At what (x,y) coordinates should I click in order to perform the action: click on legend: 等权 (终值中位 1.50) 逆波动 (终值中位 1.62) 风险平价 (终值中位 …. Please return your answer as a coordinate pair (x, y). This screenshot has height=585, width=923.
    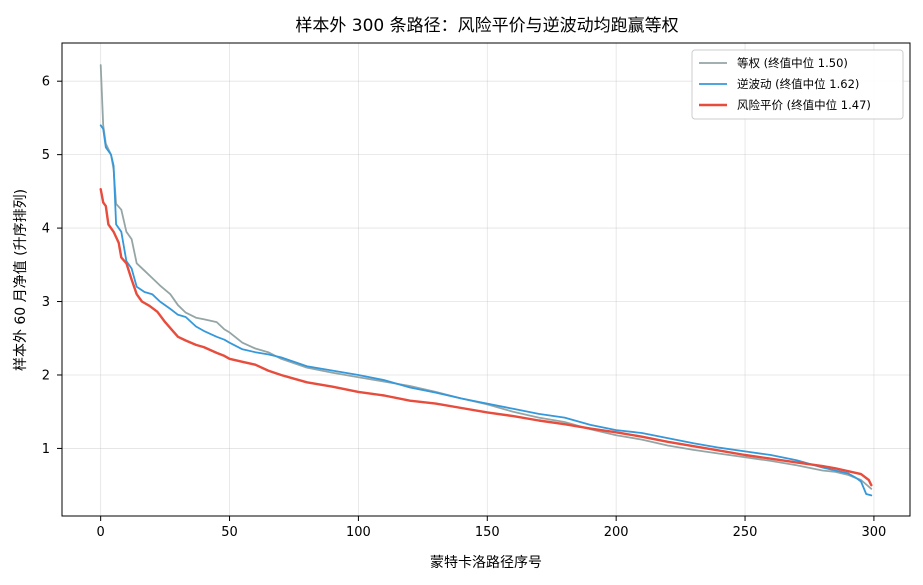
    Looking at the image, I should click on (797, 84).